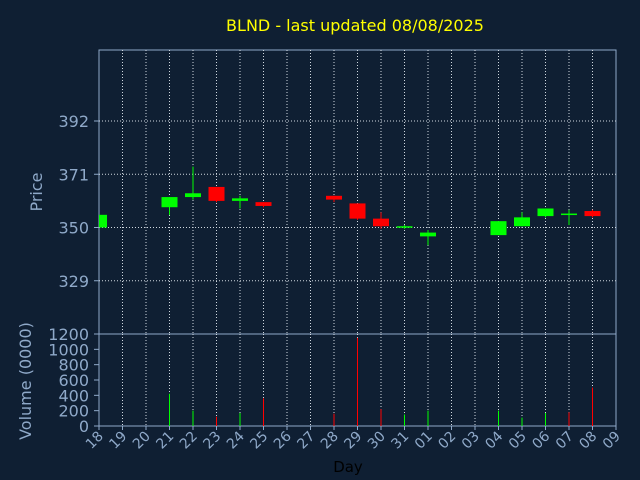 The width and height of the screenshot is (640, 480). Describe the element at coordinates (447, 441) in the screenshot. I see `x-tick-label: 02` at that location.